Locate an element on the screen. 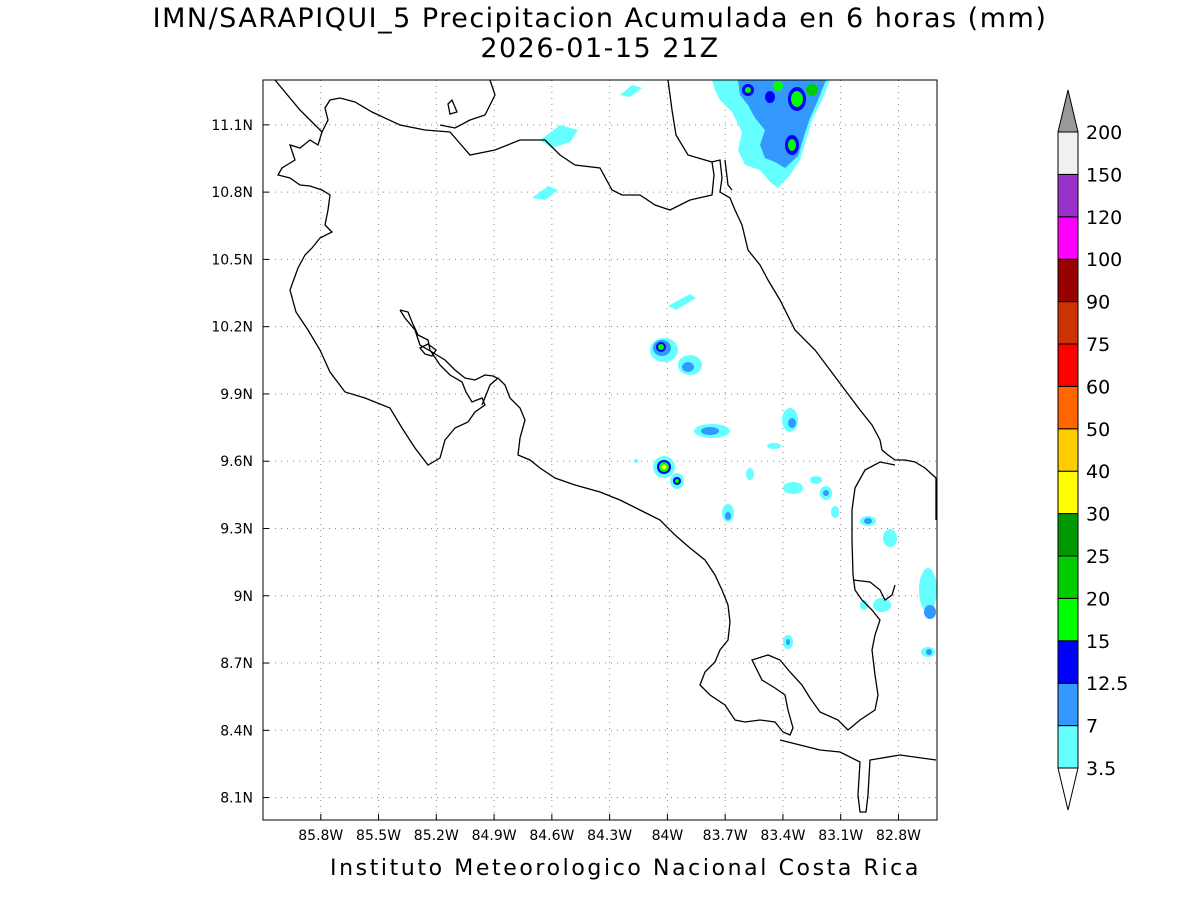 Image resolution: width=1200 pixels, height=900 pixels. precip-cell-q is located at coordinates (882, 605).